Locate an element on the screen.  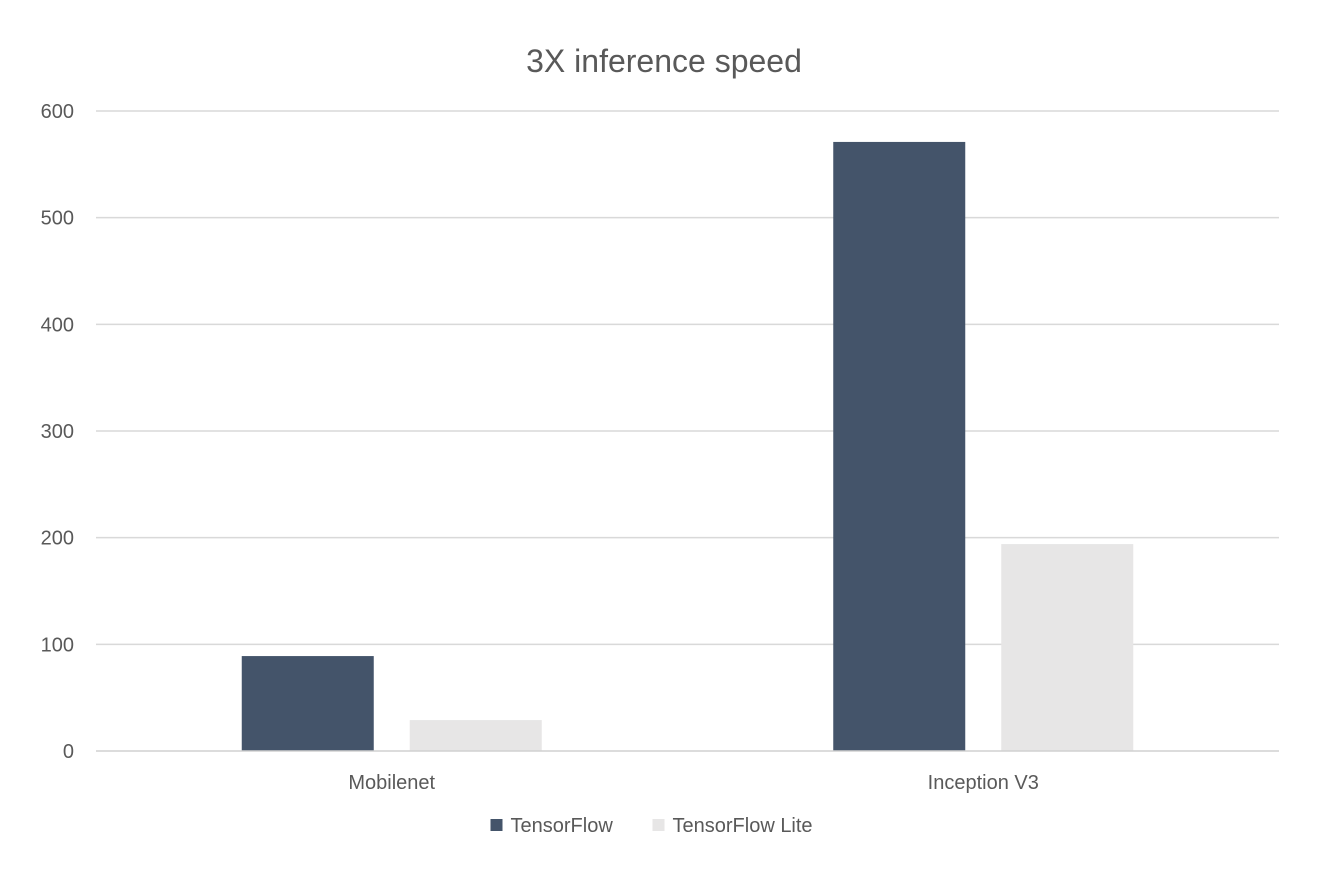
legend-label: TensorFlow Lite is located at coordinates (743, 826).